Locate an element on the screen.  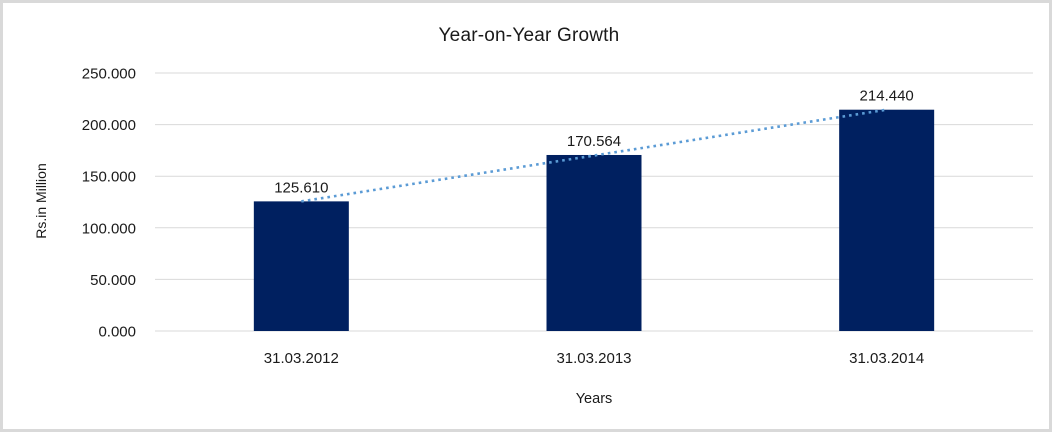
bar-data-label: 125.610 is located at coordinates (301, 187).